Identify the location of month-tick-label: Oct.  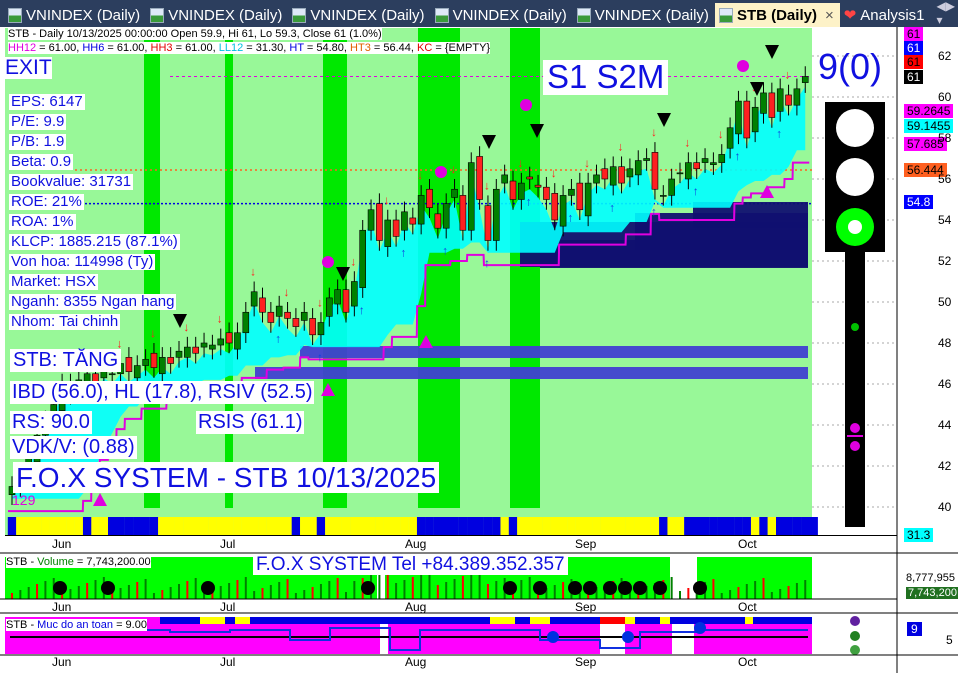
(747, 544).